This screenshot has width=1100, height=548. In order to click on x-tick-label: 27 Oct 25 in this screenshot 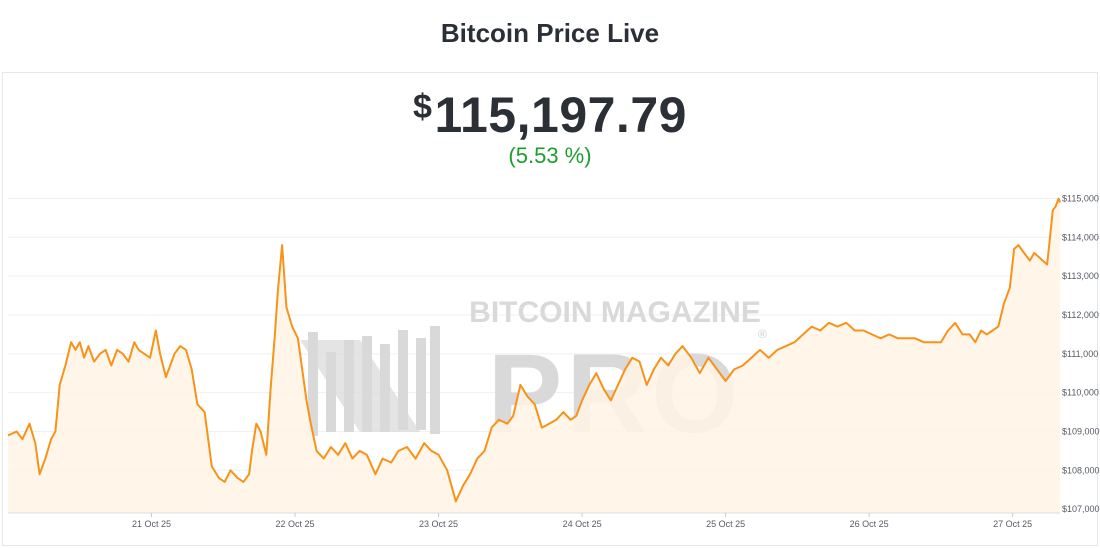, I will do `click(1012, 524)`.